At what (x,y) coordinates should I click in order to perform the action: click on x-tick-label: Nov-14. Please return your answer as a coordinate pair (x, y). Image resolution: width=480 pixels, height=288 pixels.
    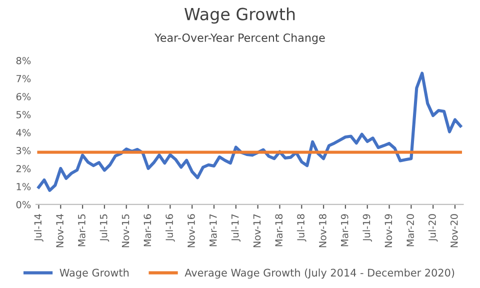
    Looking at the image, I should click on (60, 231).